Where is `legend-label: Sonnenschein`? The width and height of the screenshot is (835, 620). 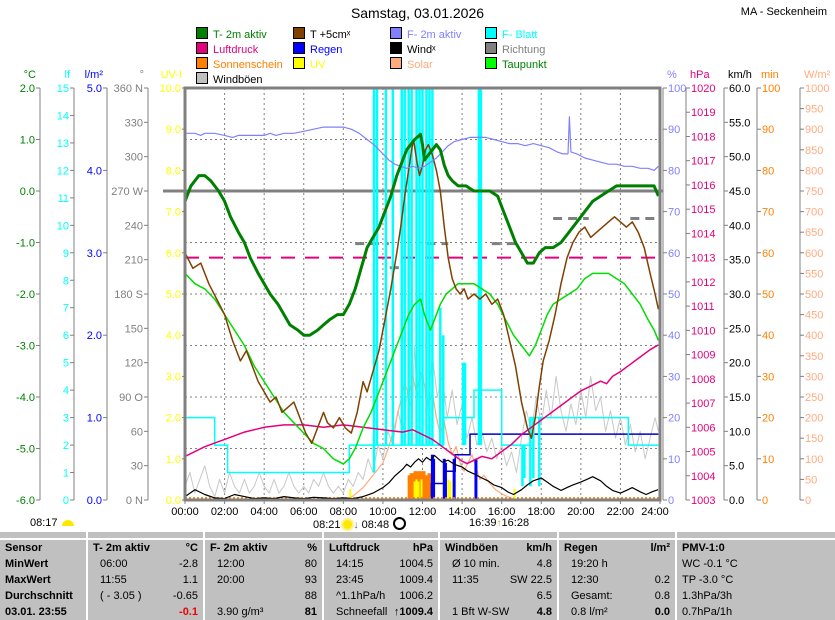 legend-label: Sonnenschein is located at coordinates (248, 65).